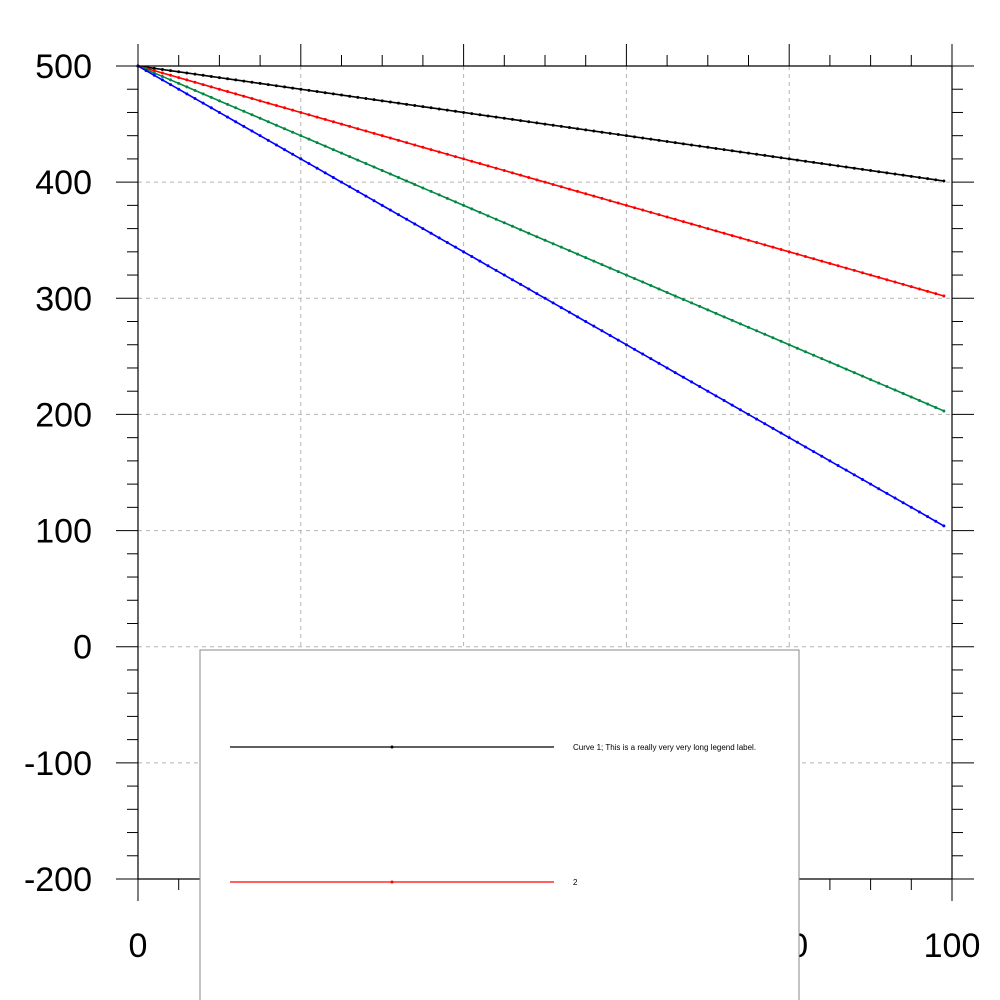  I want to click on y-tick-label: 0, so click(82, 648).